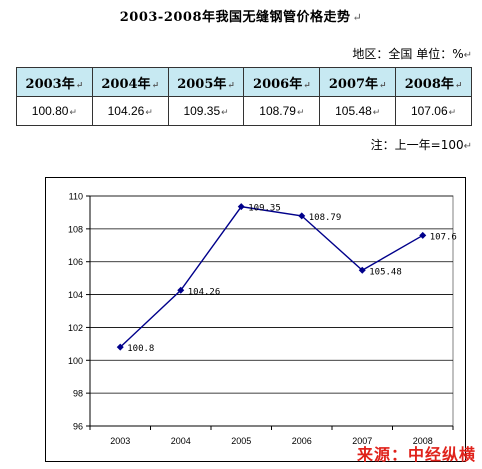  What do you see at coordinates (433, 82) in the screenshot?
I see `table-header-cell: 2008年↵` at bounding box center [433, 82].